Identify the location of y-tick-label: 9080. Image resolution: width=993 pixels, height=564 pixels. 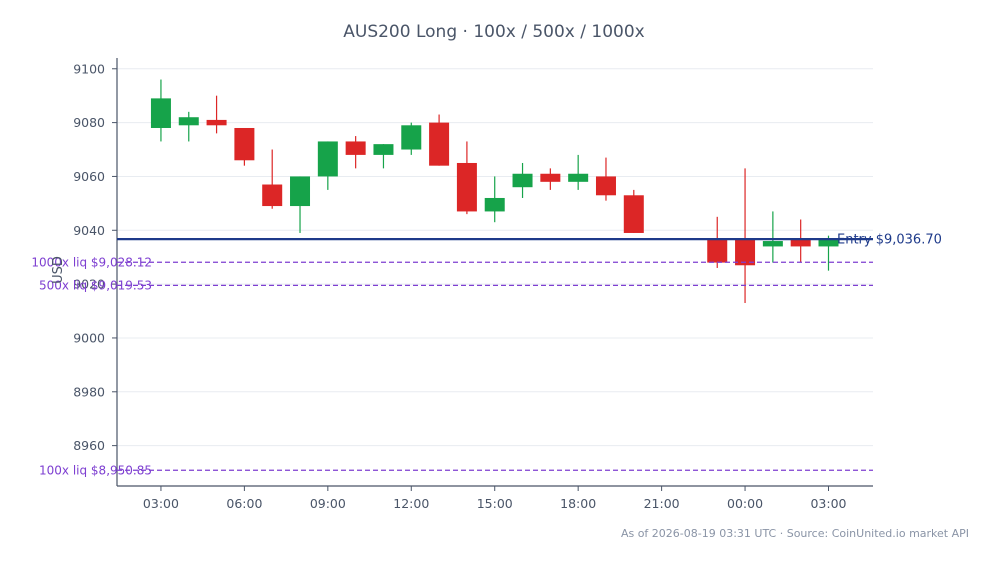
(89, 122).